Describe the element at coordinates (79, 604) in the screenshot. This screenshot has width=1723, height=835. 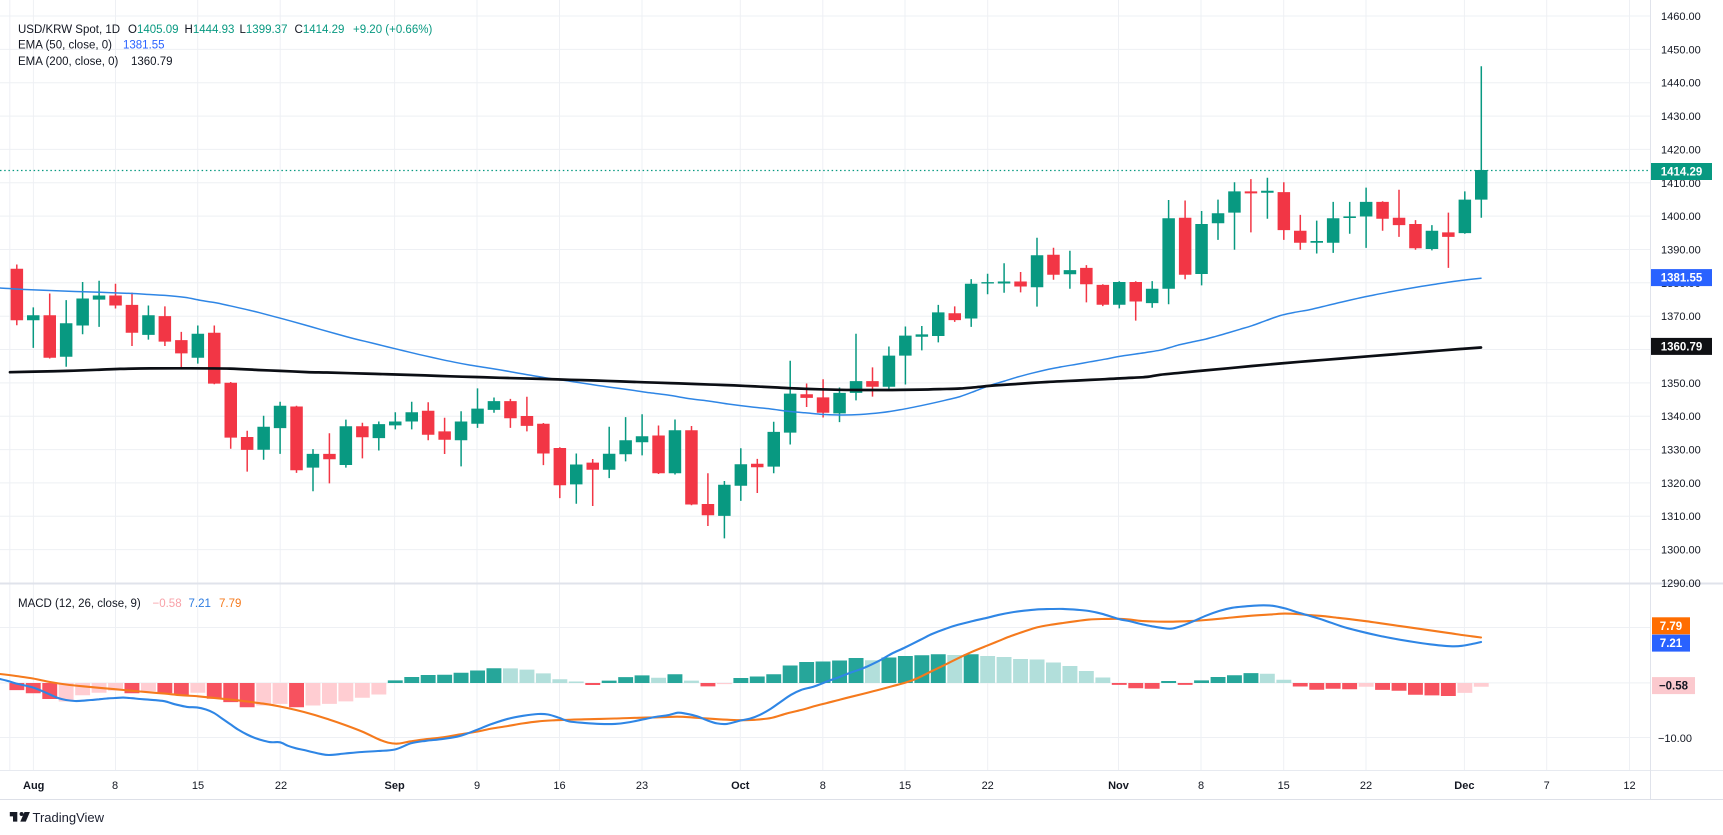
I see `svg-text: MACD (12, 26, close, 9)` at that location.